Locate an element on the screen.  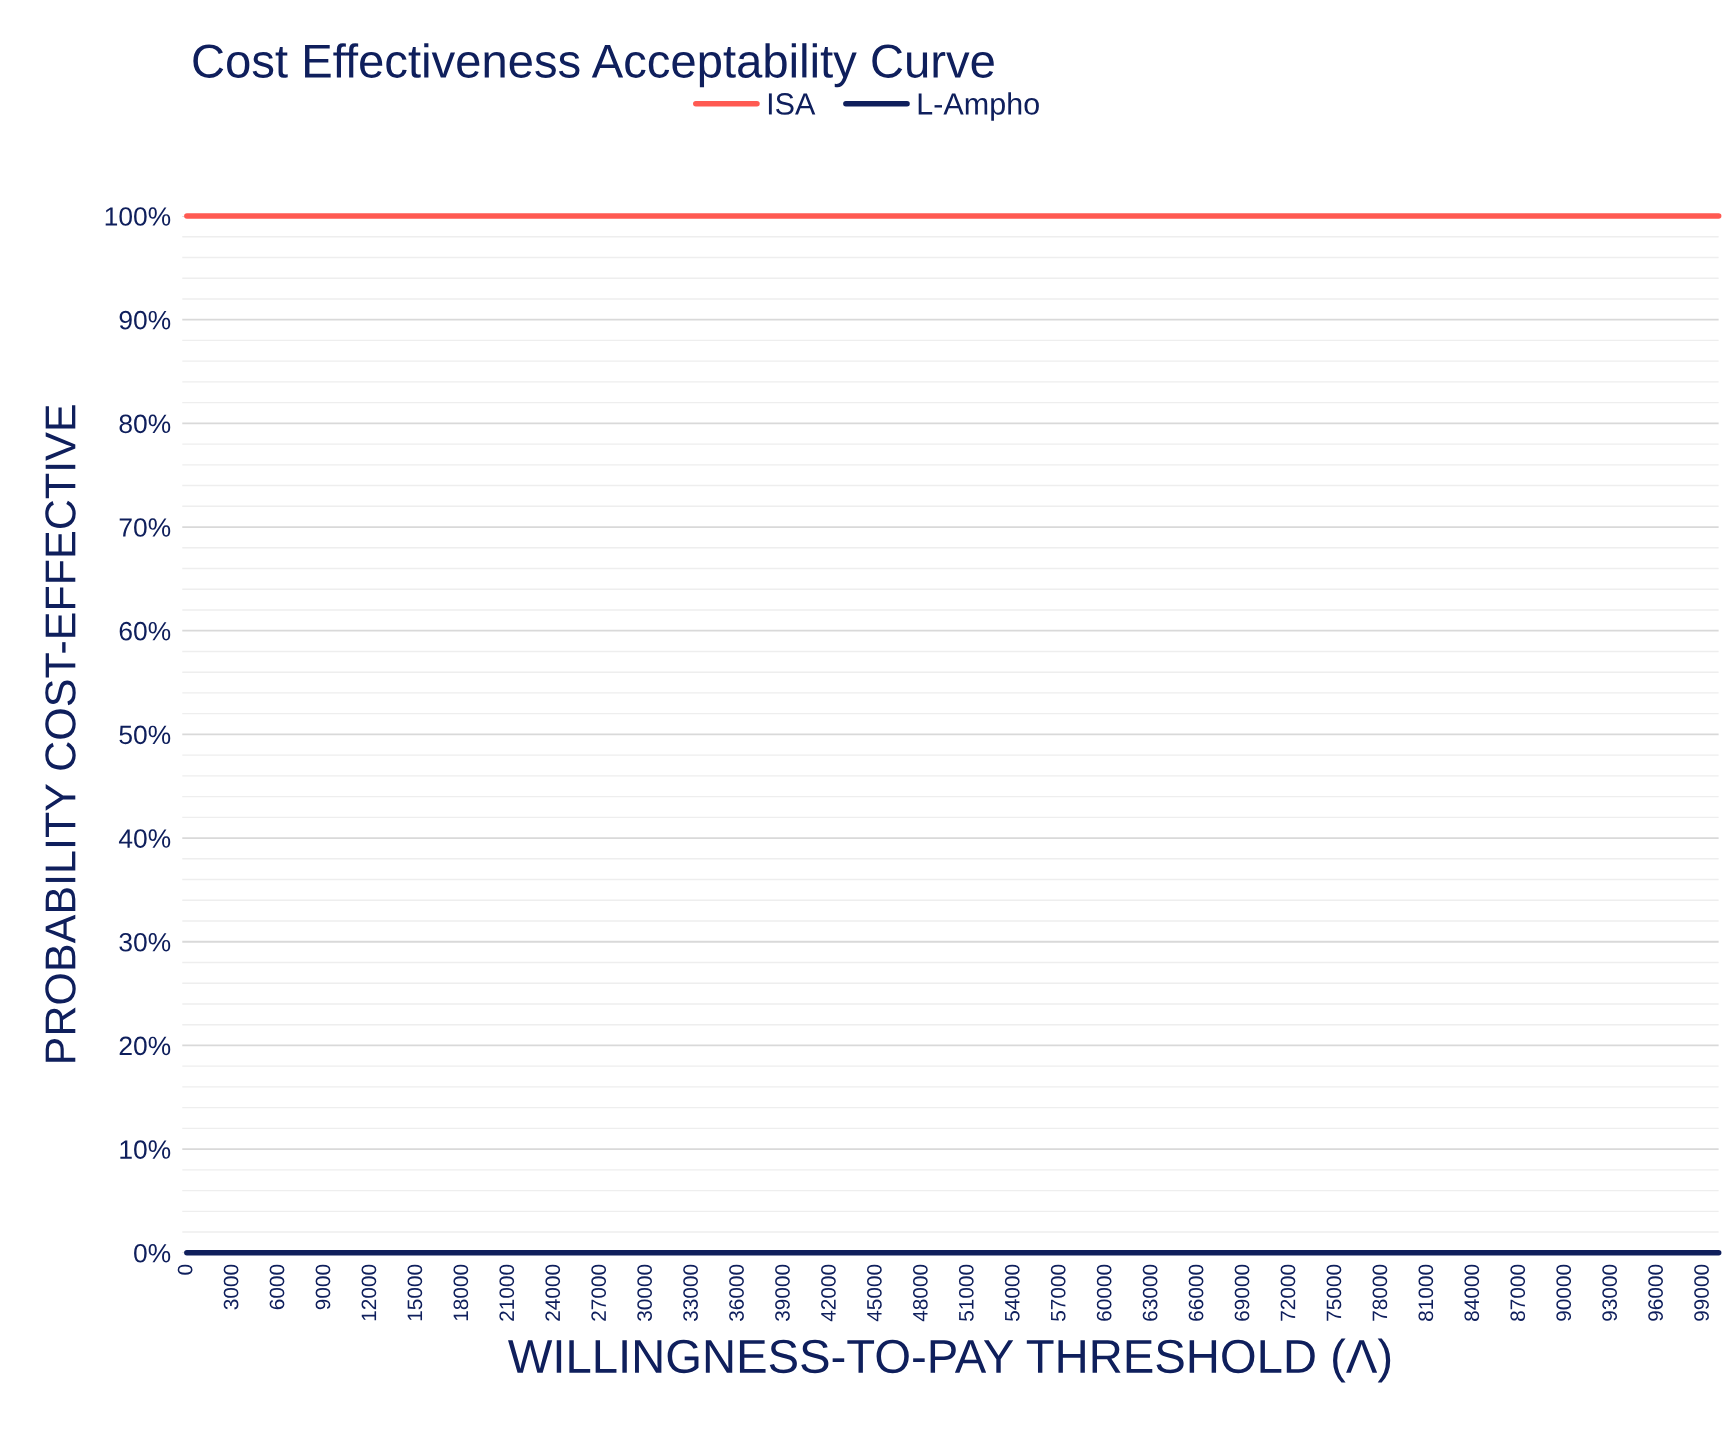
y-tick-label: 90% is located at coordinates (145, 320).